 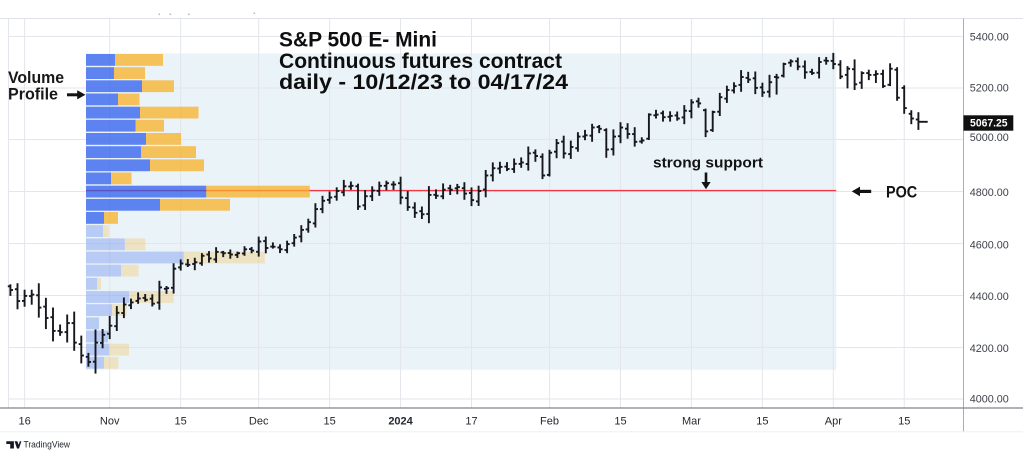 What do you see at coordinates (420, 61) in the screenshot?
I see `svg-text: Continuous futures contract` at bounding box center [420, 61].